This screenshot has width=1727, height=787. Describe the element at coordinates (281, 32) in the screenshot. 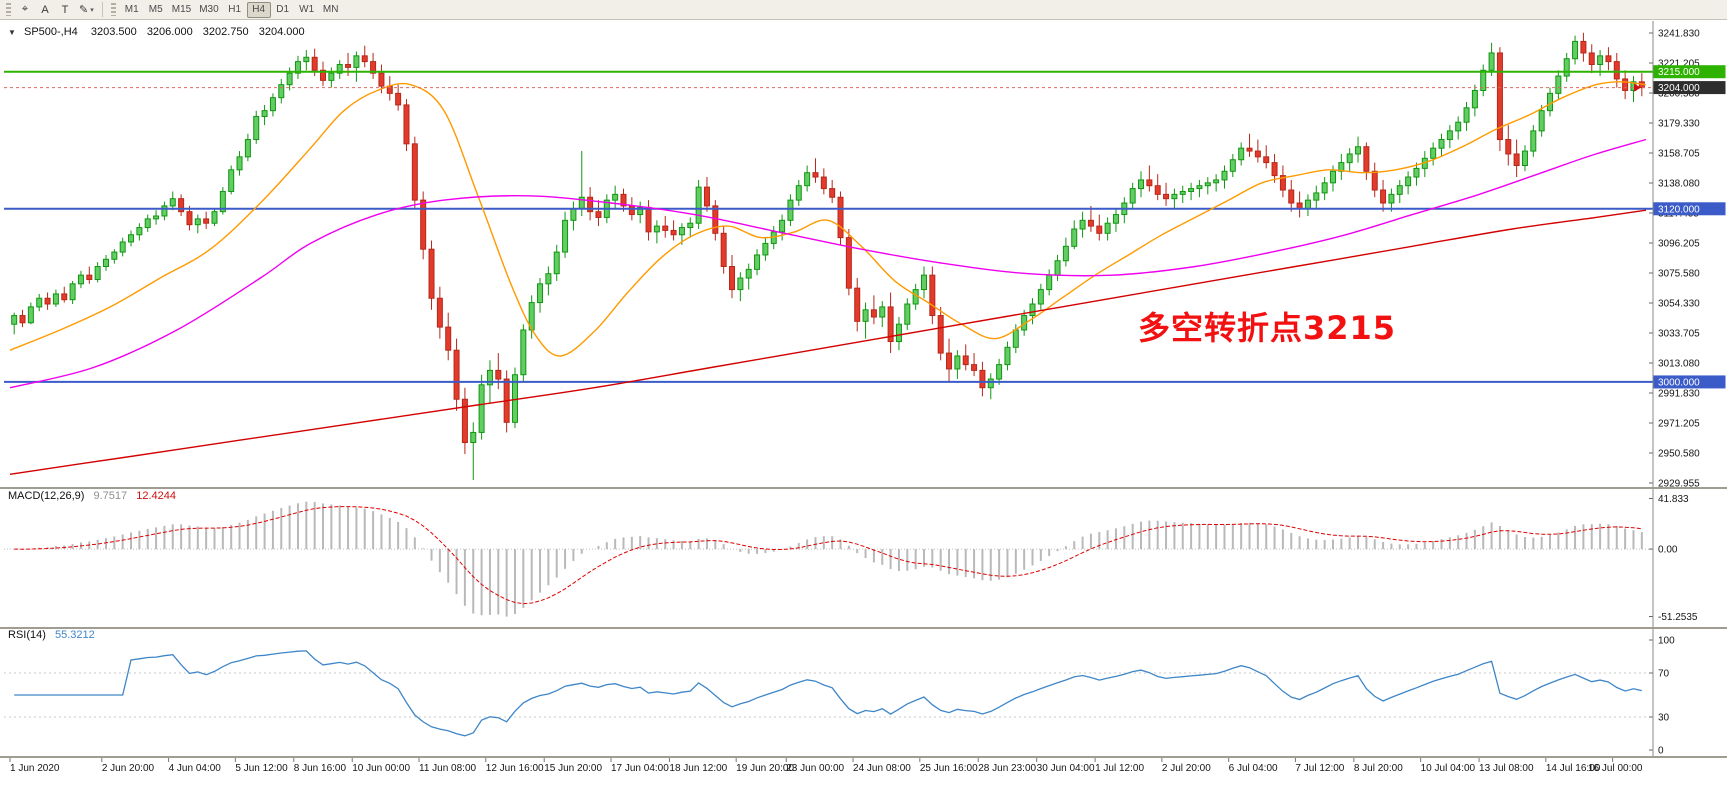

I see `close-value: 3204.000` at that location.